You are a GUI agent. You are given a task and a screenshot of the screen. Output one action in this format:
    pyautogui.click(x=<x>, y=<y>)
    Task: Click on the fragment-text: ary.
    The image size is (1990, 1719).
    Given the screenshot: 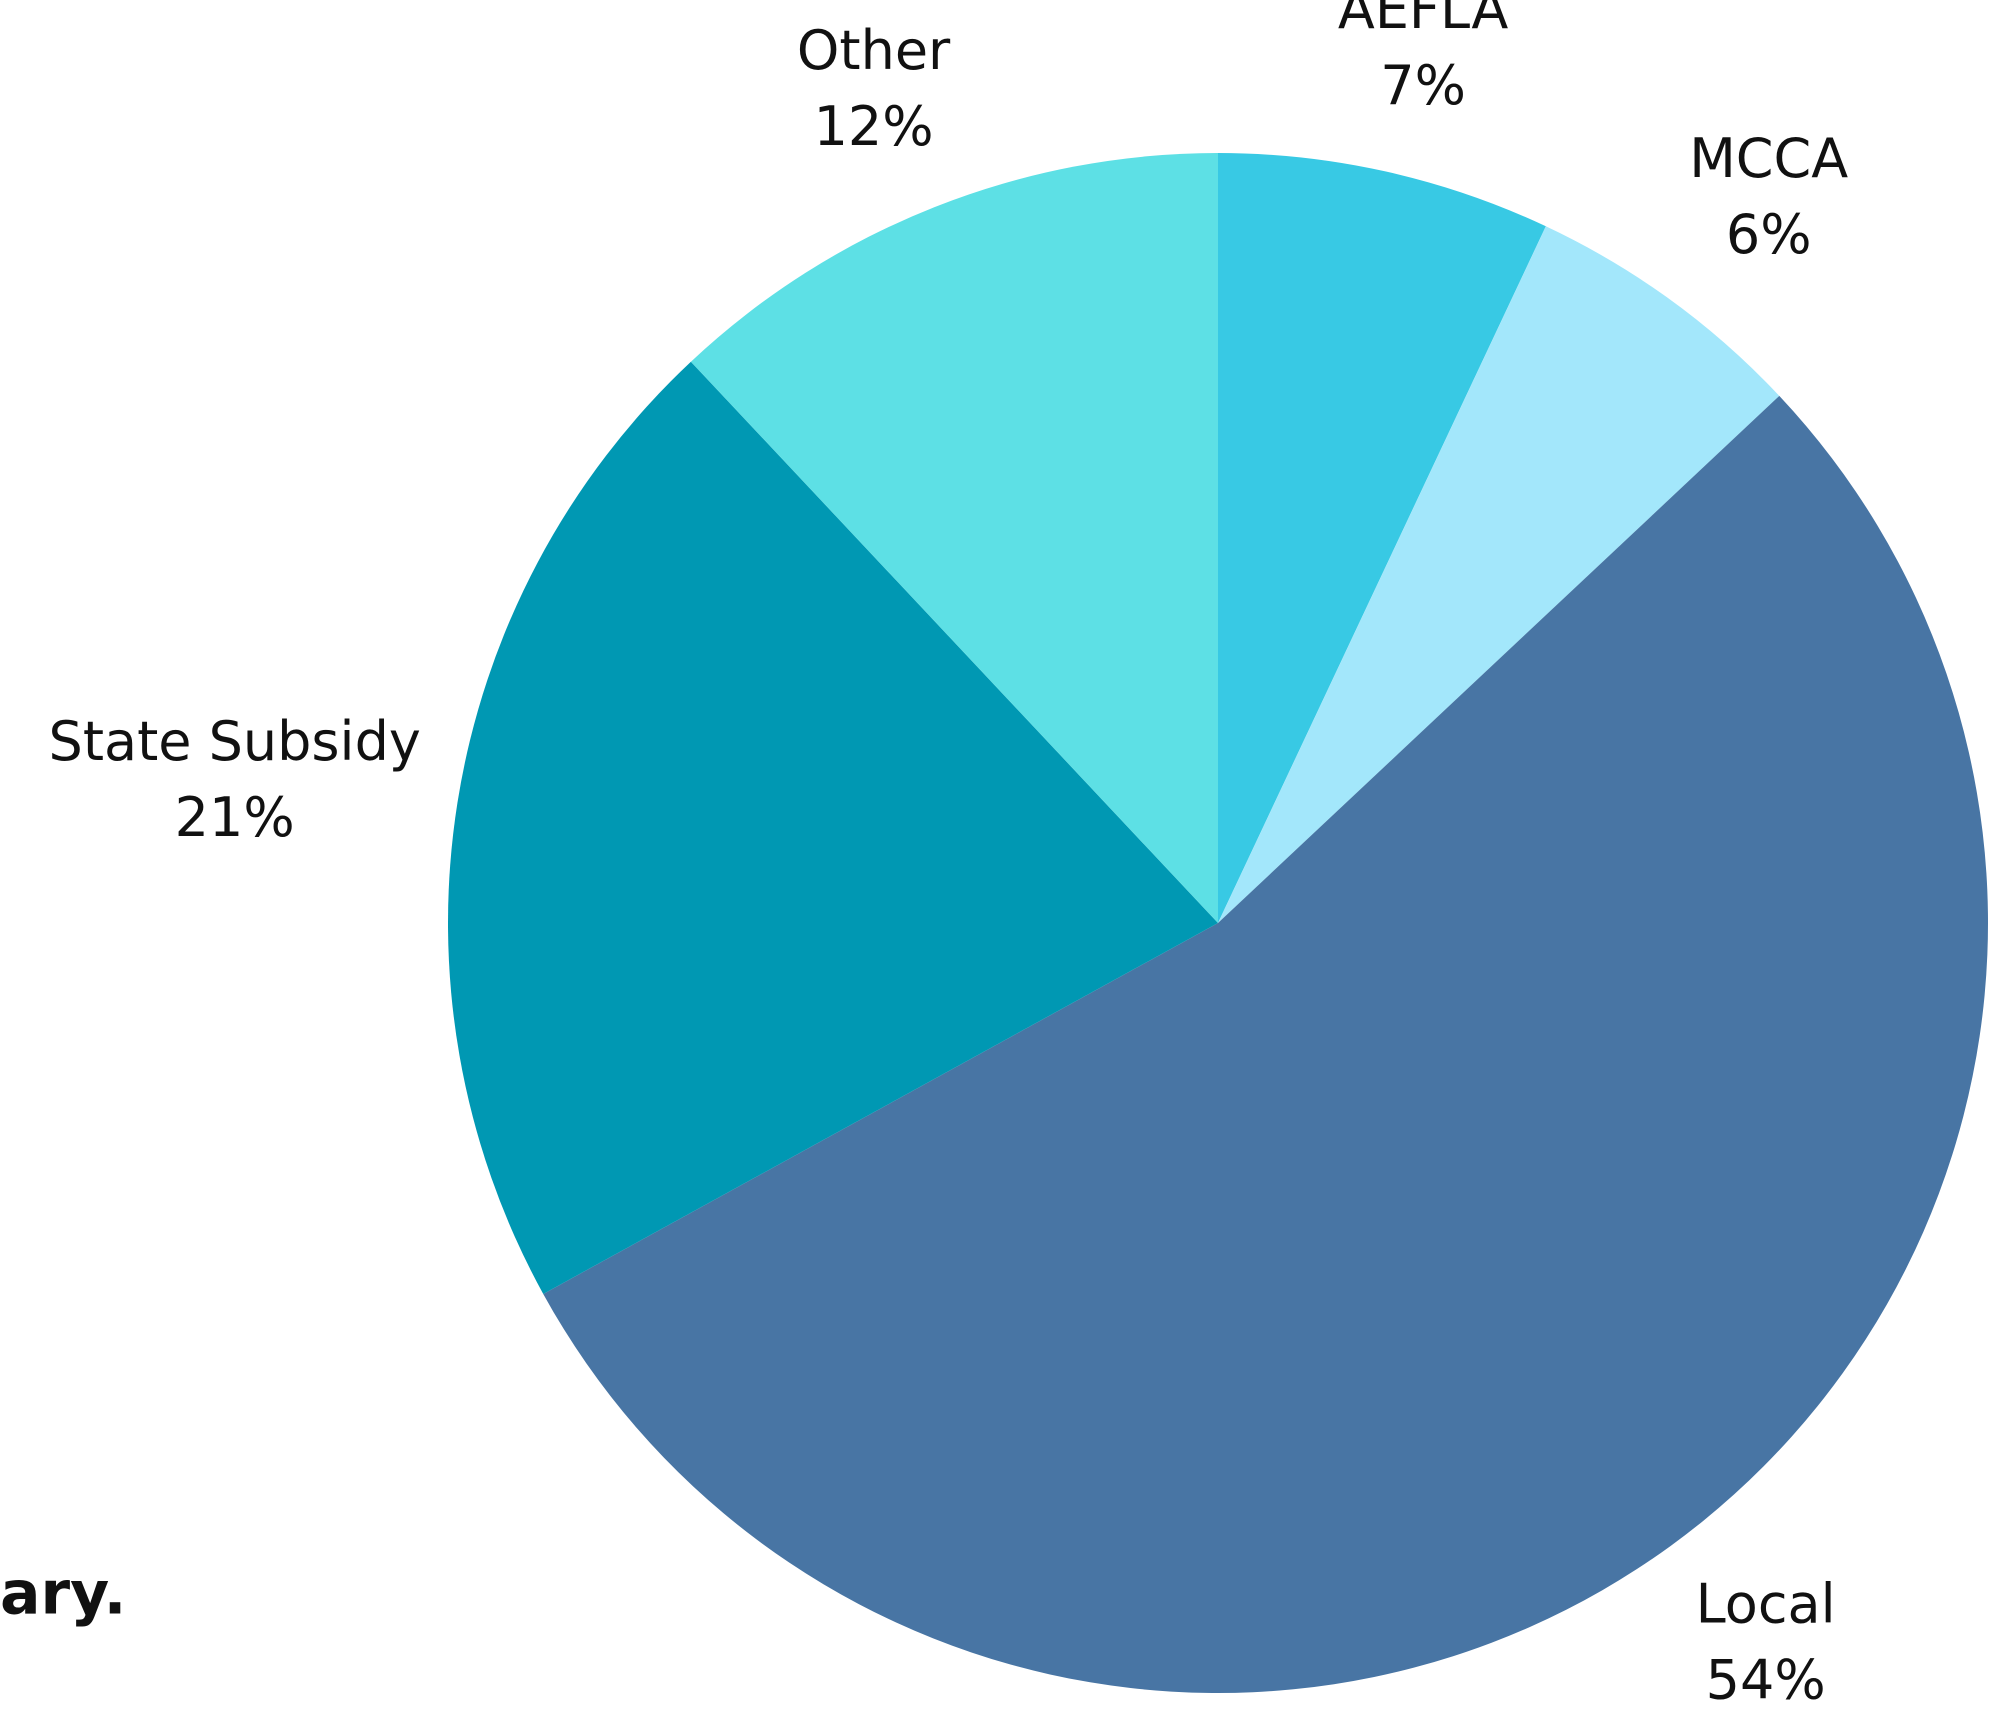 What is the action you would take?
    pyautogui.click(x=63, y=1594)
    